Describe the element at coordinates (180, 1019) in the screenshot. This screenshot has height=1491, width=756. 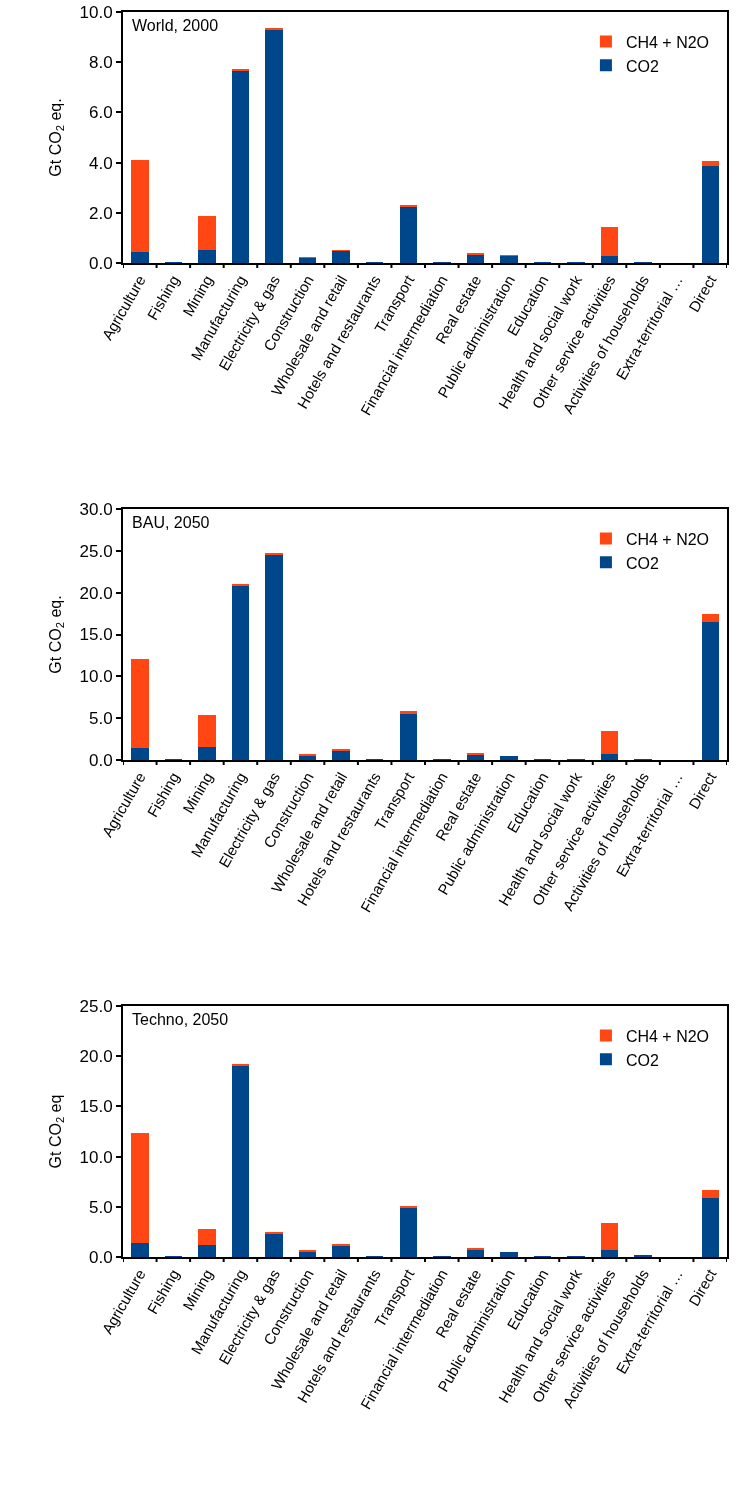
I see `chart-title: Techno, 2050` at that location.